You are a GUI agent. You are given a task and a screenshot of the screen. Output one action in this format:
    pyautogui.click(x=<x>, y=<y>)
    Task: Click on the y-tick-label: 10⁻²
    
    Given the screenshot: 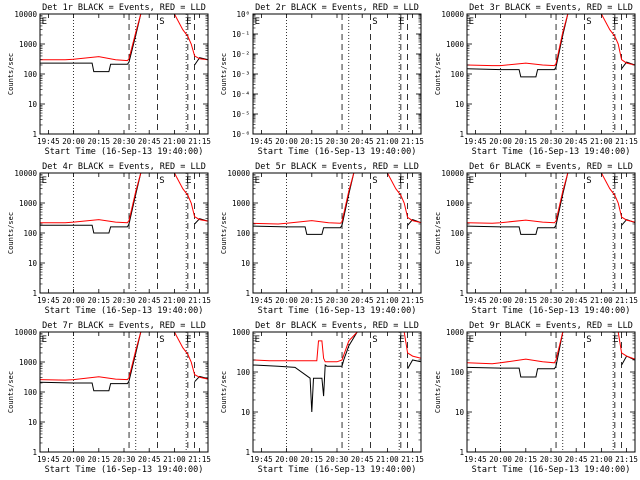 What is the action you would take?
    pyautogui.click(x=241, y=54)
    